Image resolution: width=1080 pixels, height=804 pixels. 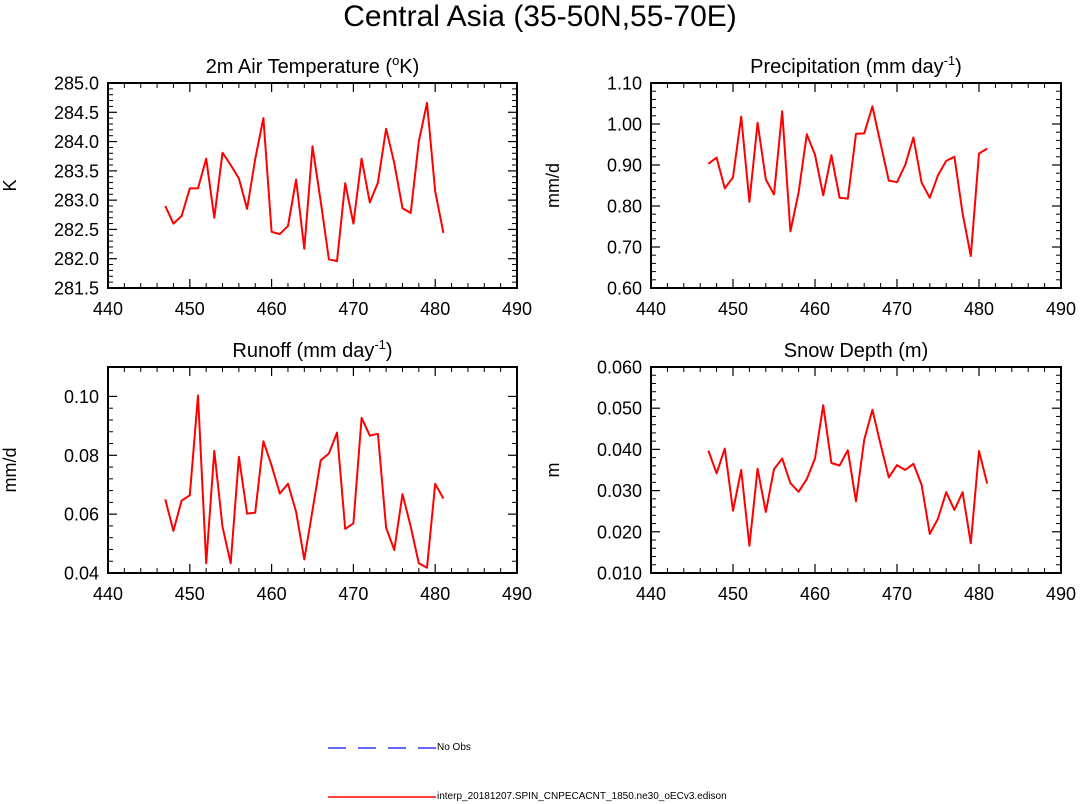 I want to click on y-tick-label: 0.70, so click(x=624, y=248).